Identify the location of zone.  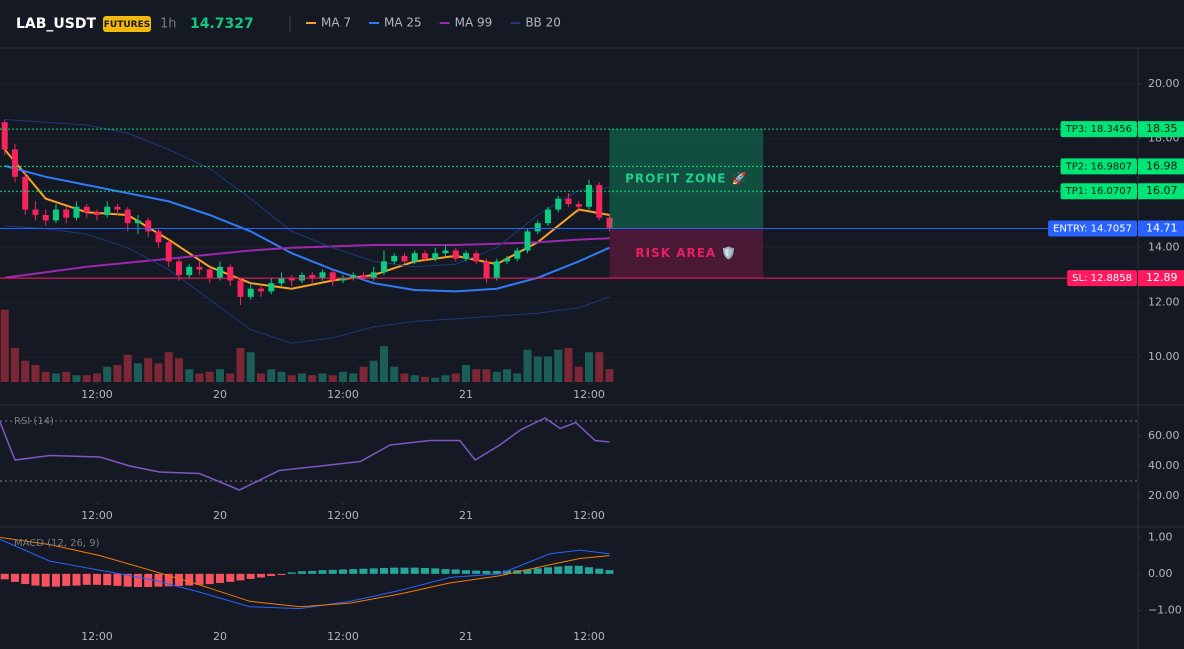
(686, 253).